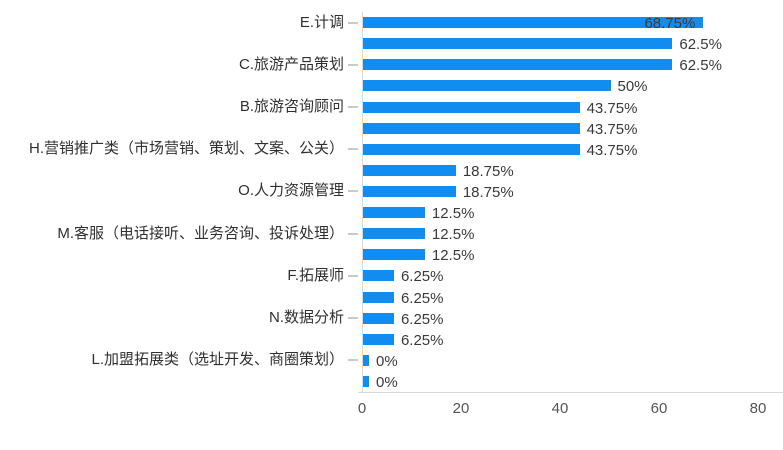  What do you see at coordinates (306, 318) in the screenshot?
I see `category-label: N.数据分析` at bounding box center [306, 318].